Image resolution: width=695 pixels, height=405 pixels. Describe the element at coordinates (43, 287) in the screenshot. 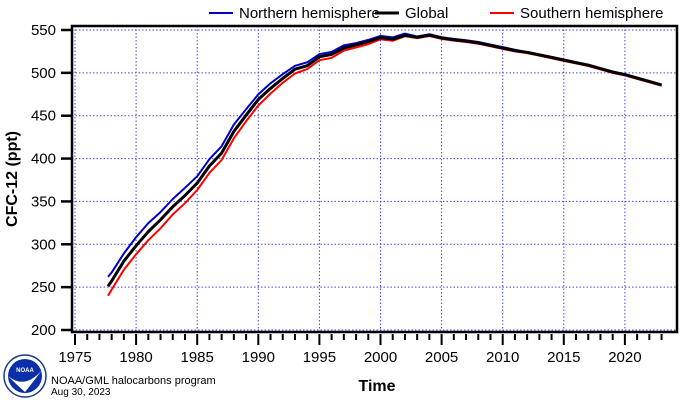

I see `y-tick-label: 250` at that location.